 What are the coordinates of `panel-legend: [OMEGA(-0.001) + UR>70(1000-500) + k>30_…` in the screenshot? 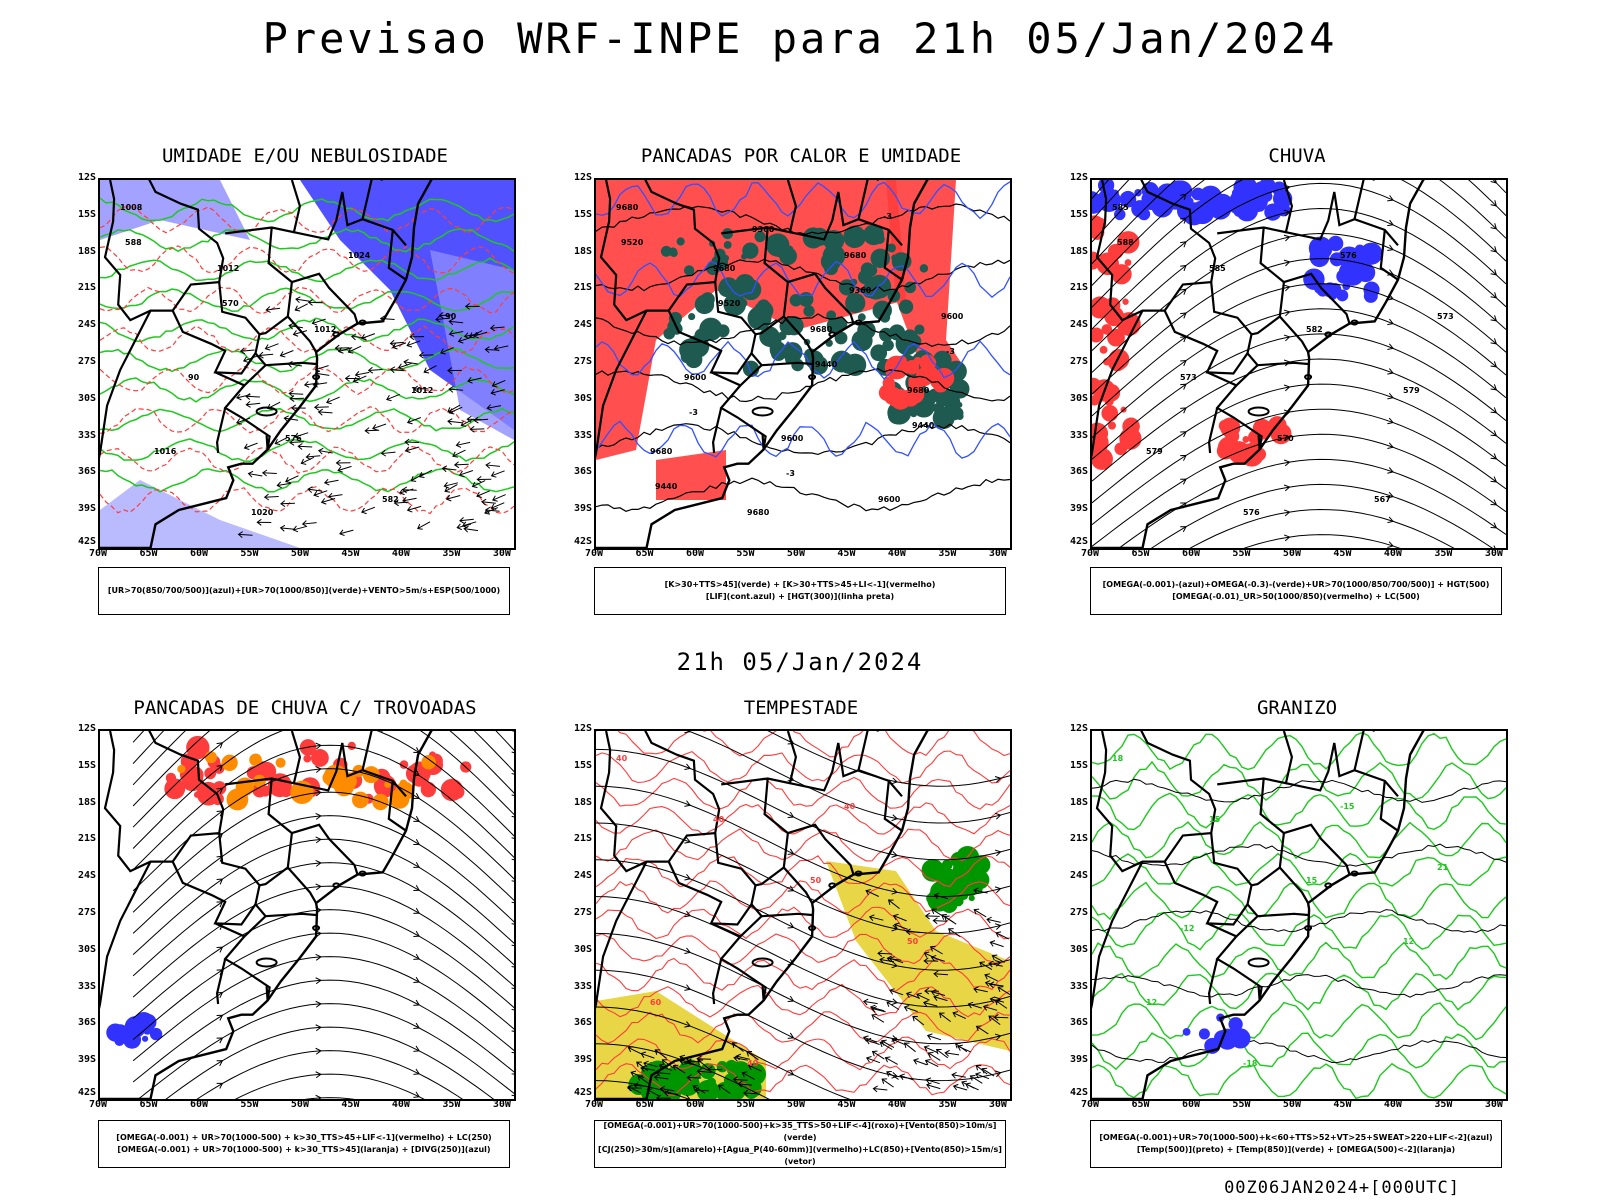 It's located at (304, 1144).